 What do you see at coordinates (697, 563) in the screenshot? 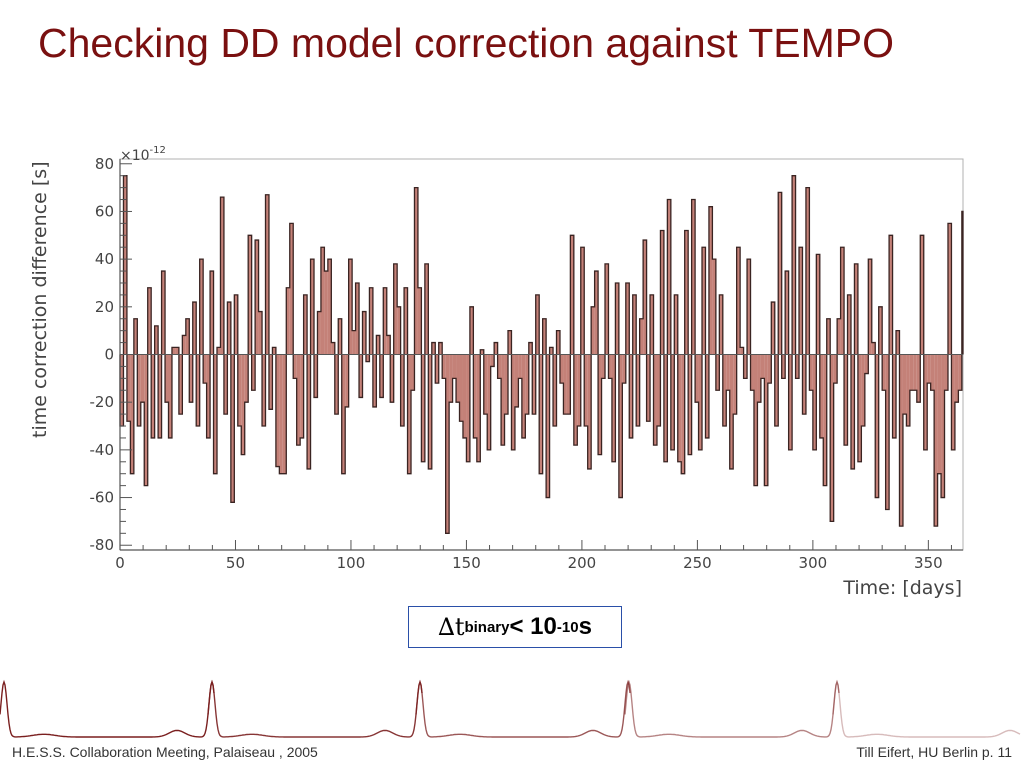
I see `x-tick-label: 250` at bounding box center [697, 563].